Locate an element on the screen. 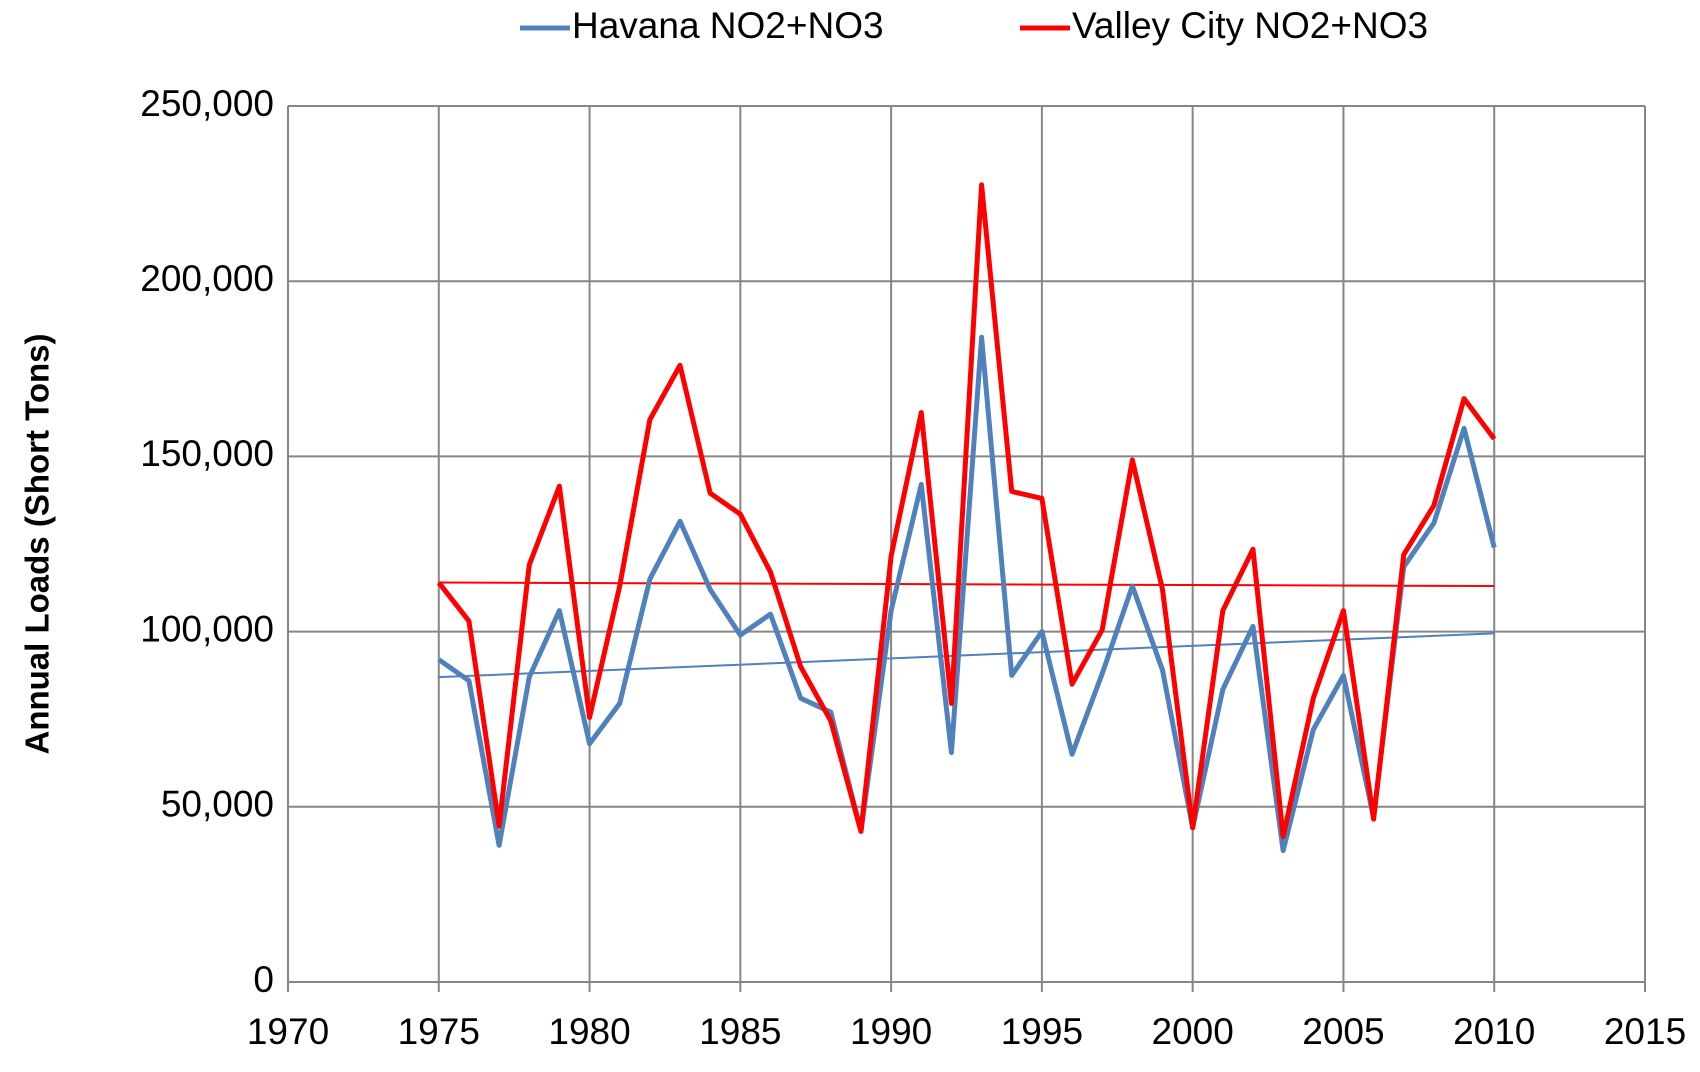 This screenshot has width=1700, height=1072. y-tick-label: 150,000 is located at coordinates (207, 453).